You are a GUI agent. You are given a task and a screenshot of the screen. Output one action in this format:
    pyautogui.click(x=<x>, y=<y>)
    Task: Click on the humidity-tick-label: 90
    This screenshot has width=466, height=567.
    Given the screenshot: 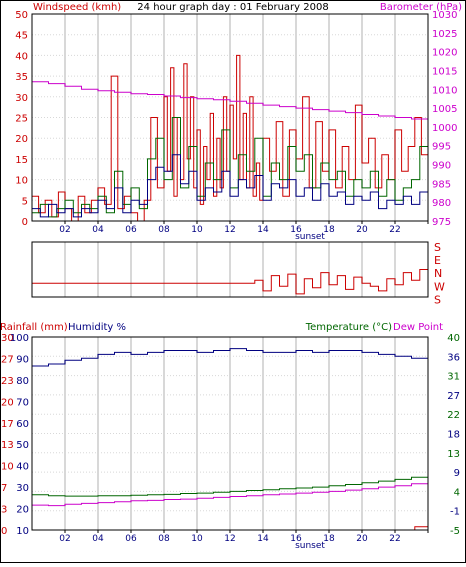 What is the action you would take?
    pyautogui.click(x=22, y=359)
    